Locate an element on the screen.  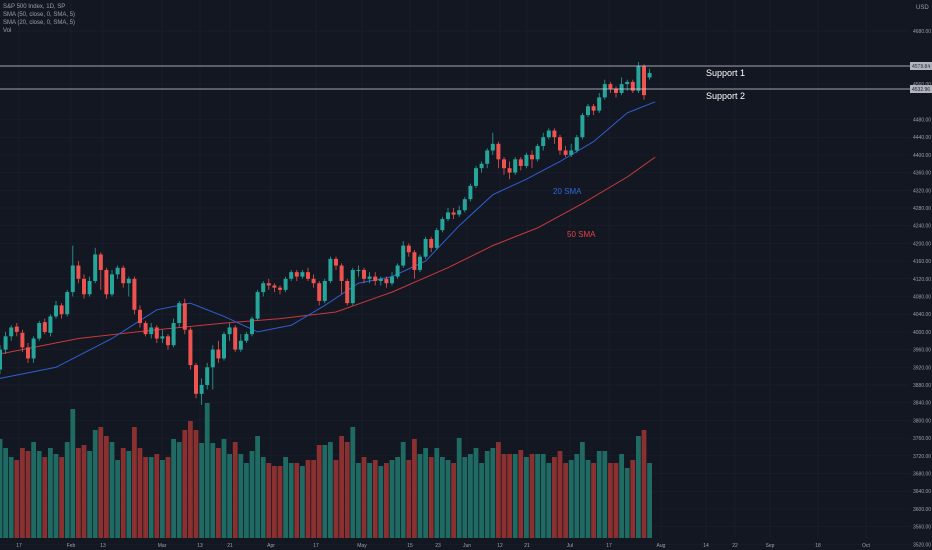
time-tick-label: Mar is located at coordinates (162, 546).